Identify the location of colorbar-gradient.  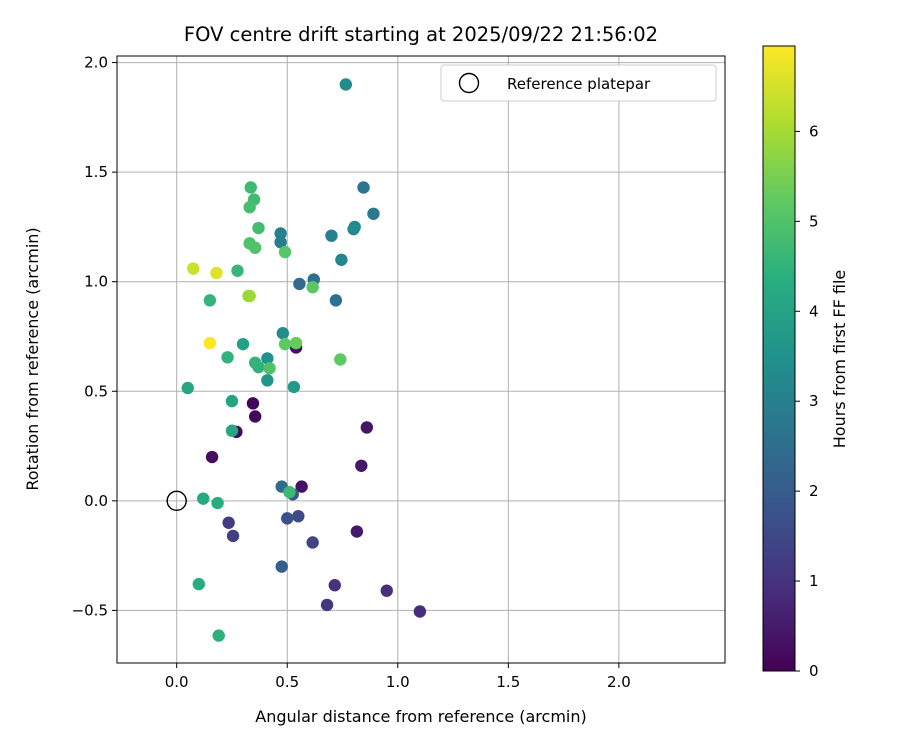
(779, 358).